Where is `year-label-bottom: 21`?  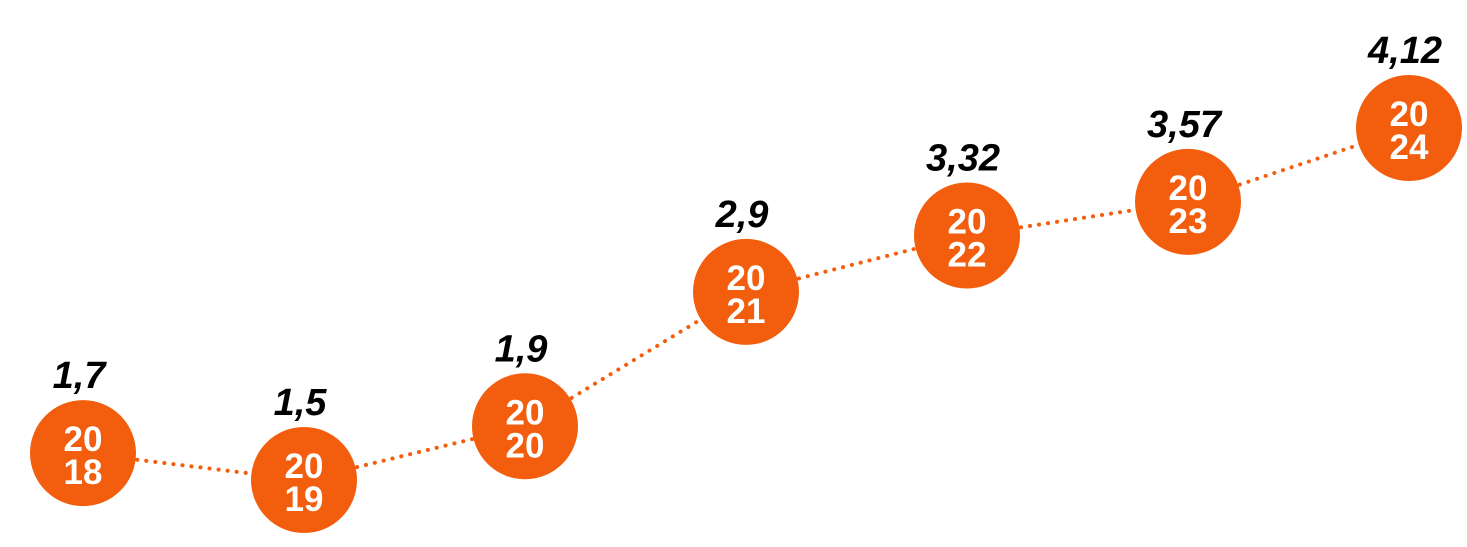 year-label-bottom: 21 is located at coordinates (746, 311).